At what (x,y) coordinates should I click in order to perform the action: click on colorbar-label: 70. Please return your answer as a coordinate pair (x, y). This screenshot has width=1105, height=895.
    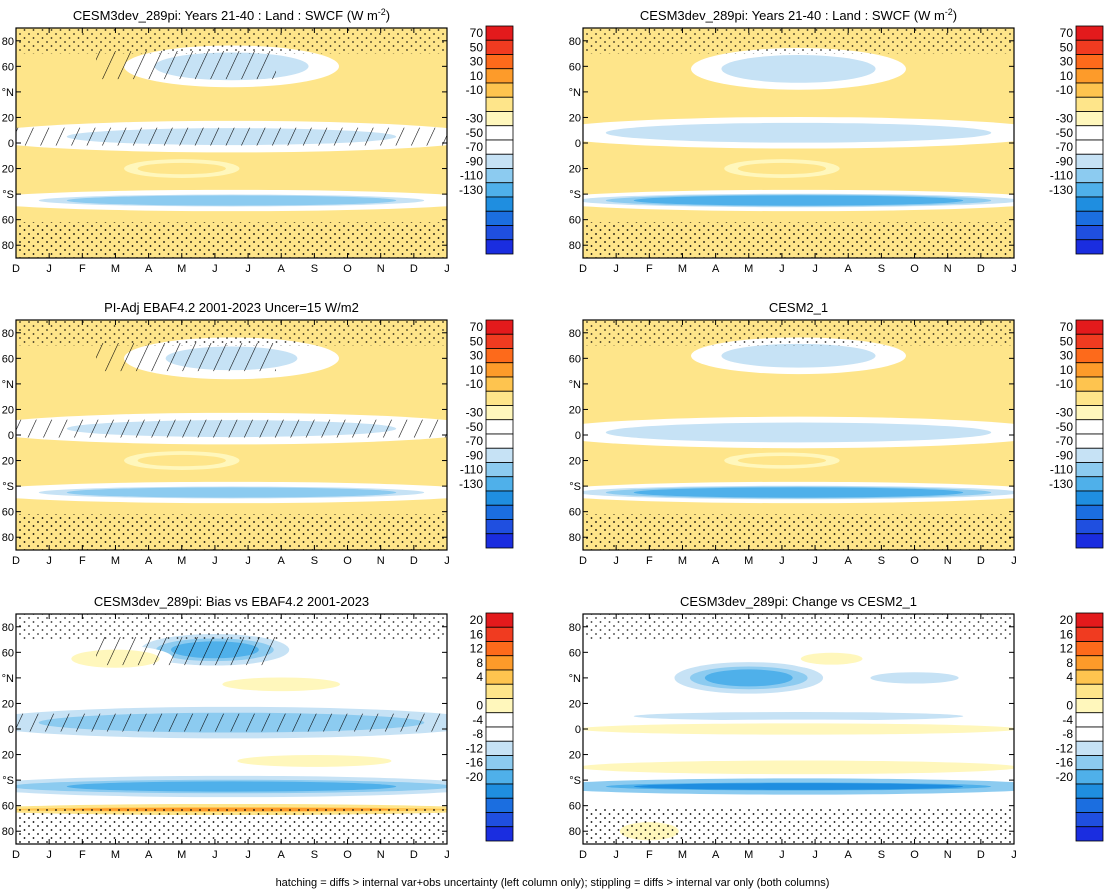
    Looking at the image, I should click on (477, 33).